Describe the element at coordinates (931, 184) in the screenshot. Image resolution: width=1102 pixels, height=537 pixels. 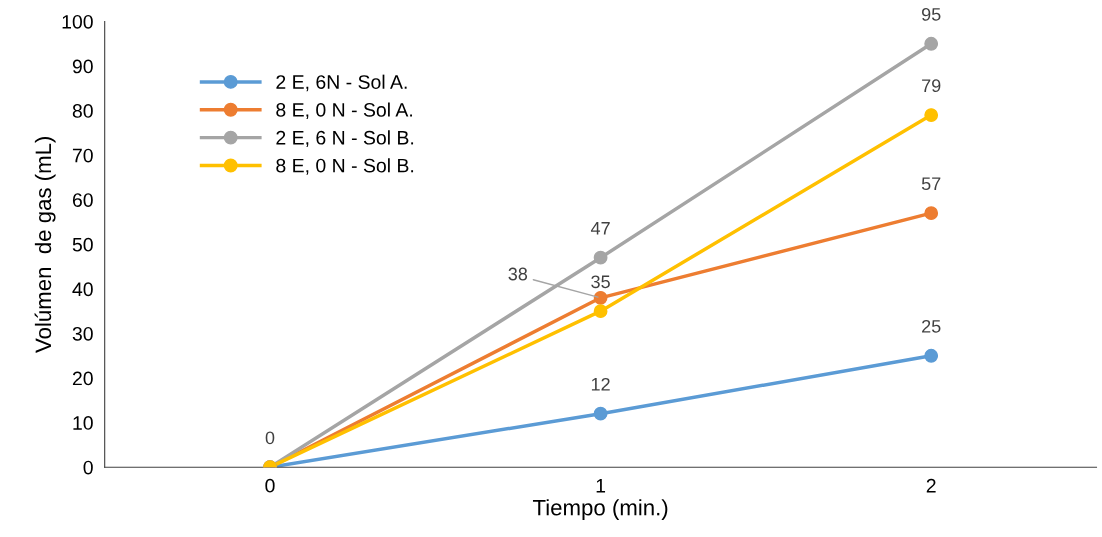
I see `data-label: 57` at that location.